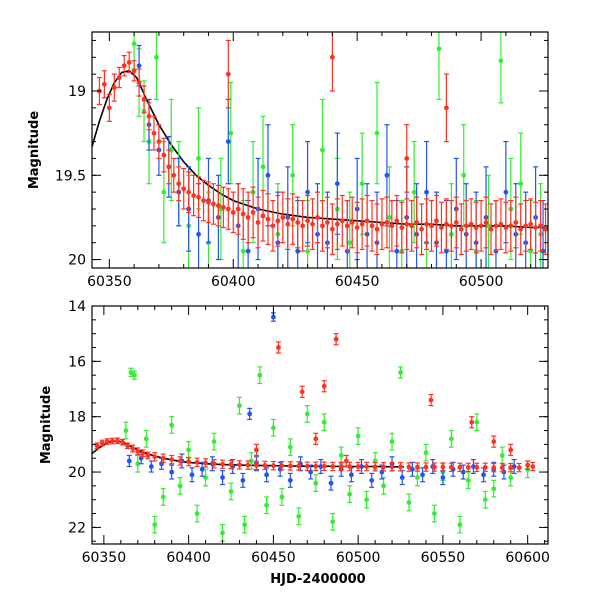 The image size is (600, 600). I want to click on x-tick-label: 60350, so click(109, 282).